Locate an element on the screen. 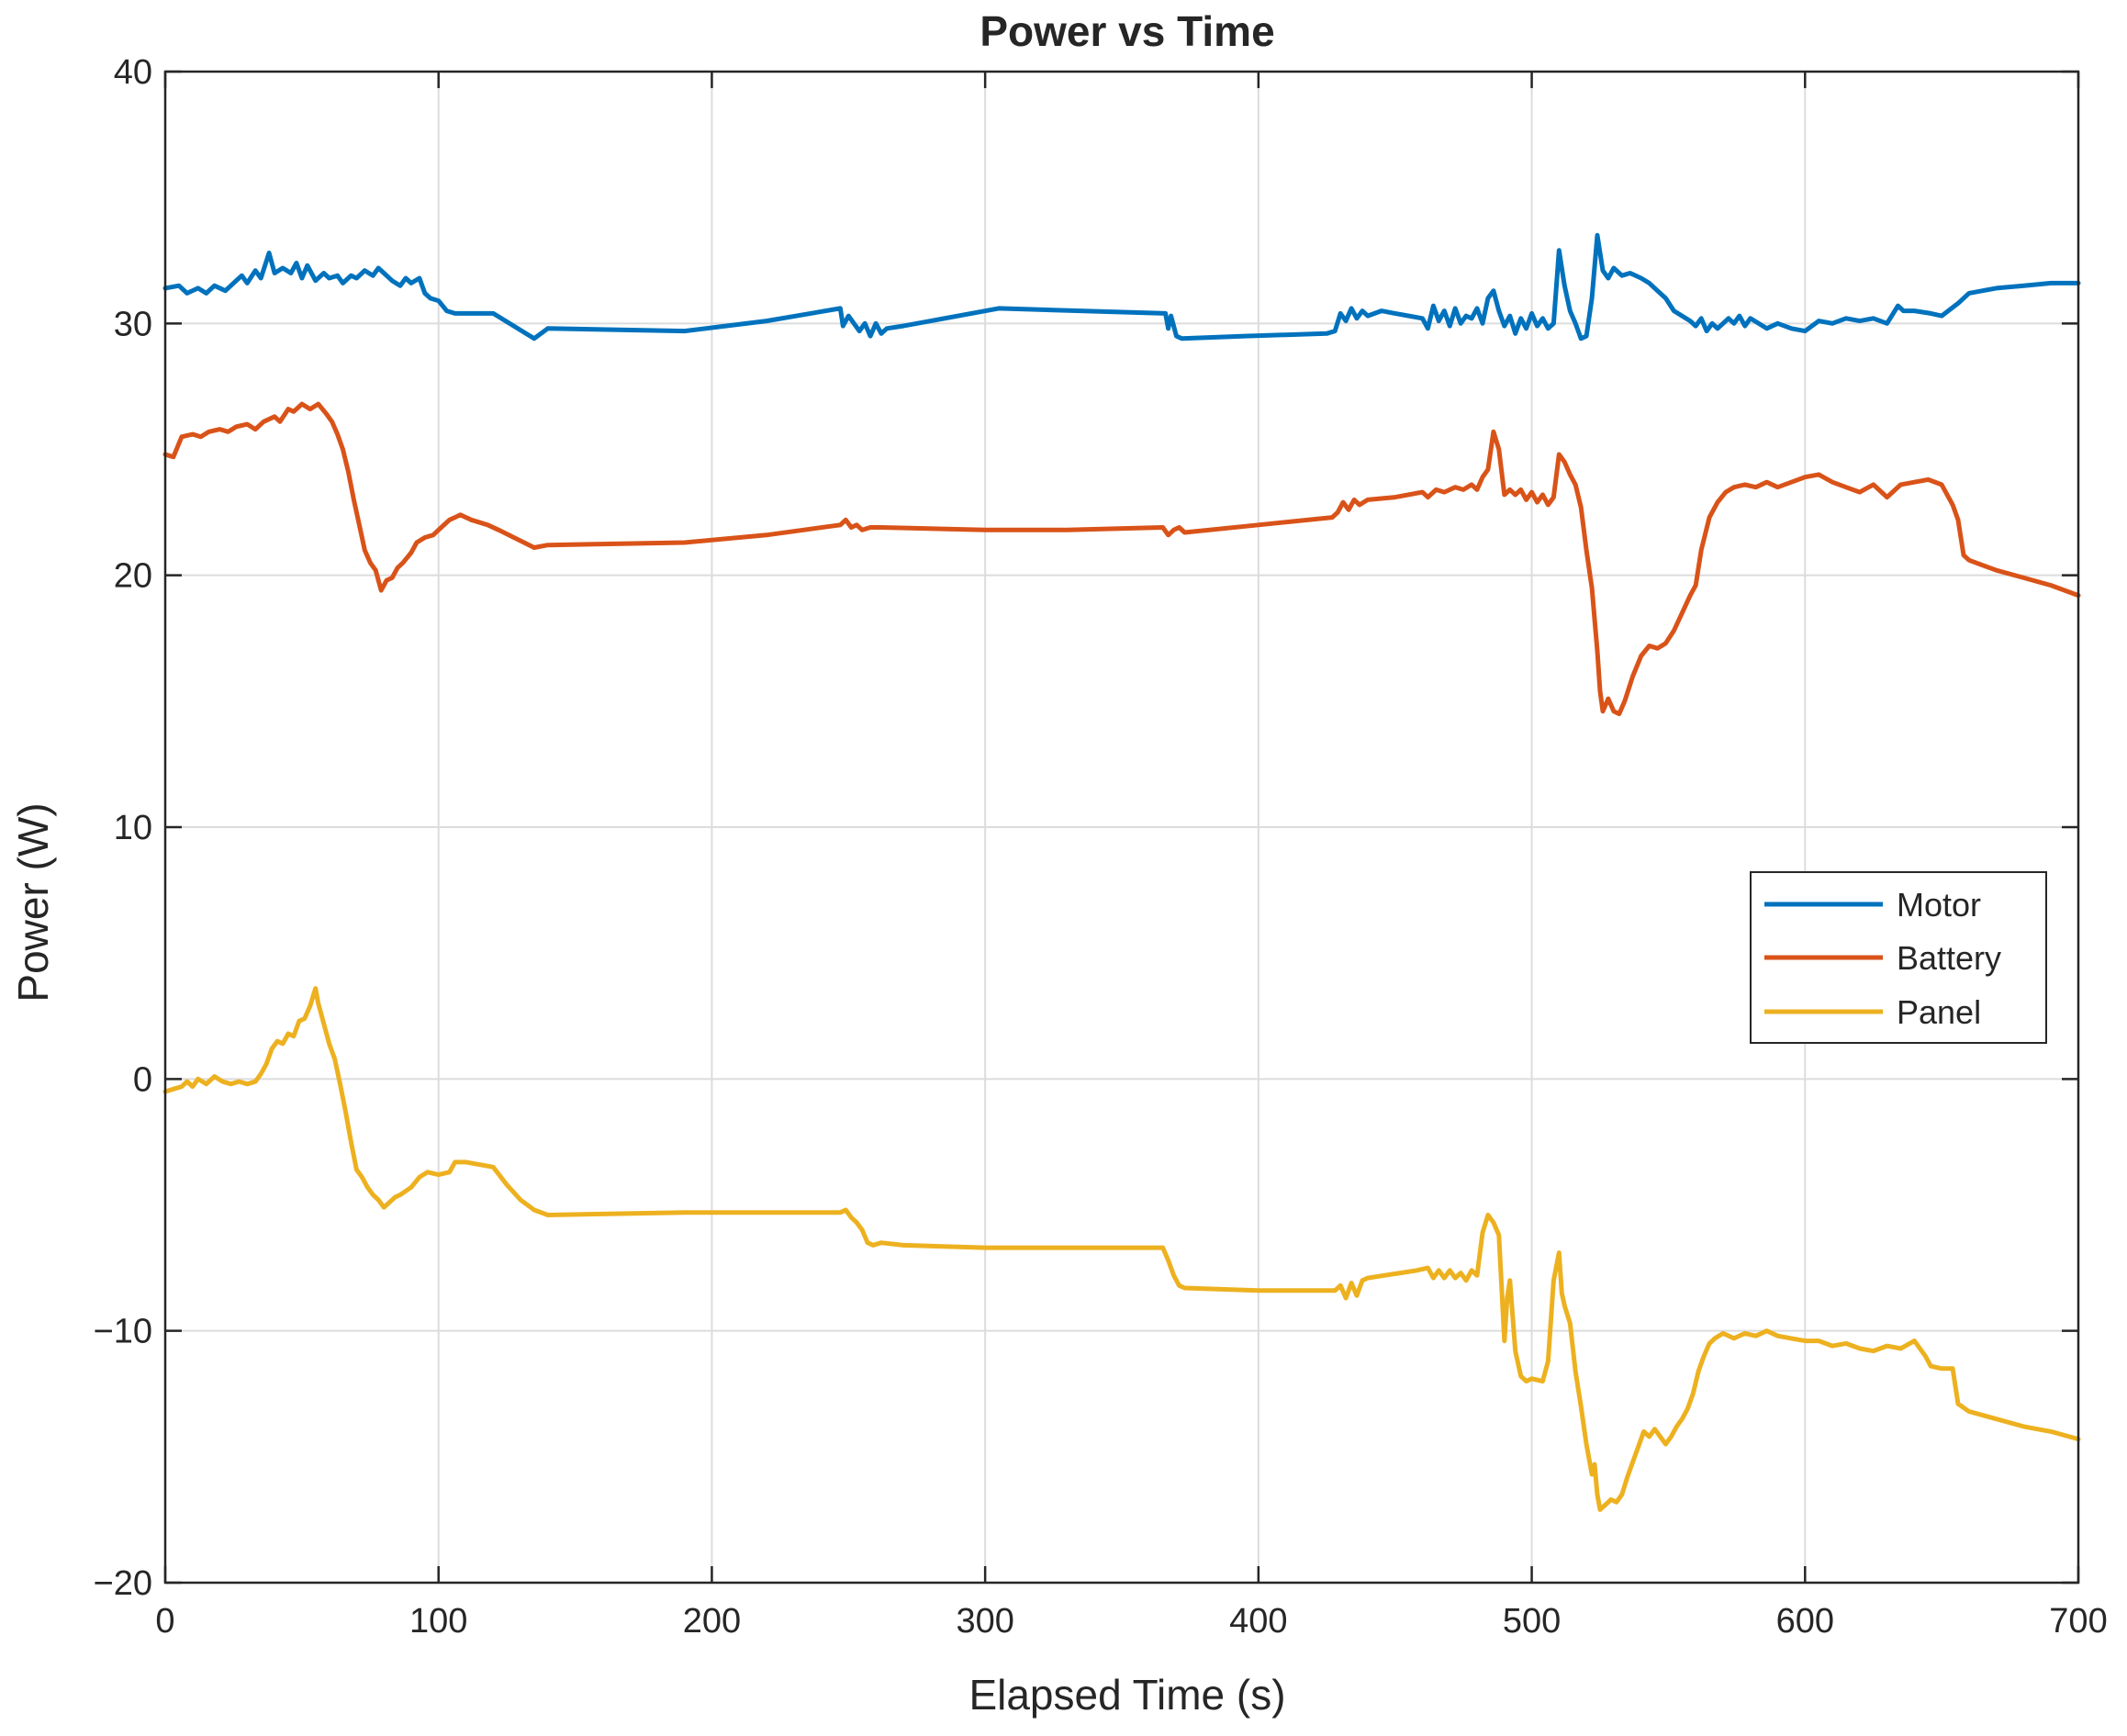 The image size is (2127, 1736). legend-label-panel: Panel is located at coordinates (1939, 1012).